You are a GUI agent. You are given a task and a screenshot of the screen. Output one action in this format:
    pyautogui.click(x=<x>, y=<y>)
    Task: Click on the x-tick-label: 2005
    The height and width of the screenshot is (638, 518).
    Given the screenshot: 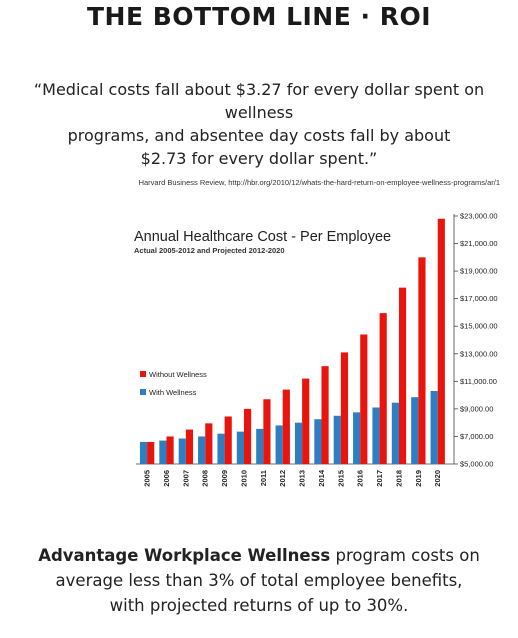 What is the action you would take?
    pyautogui.click(x=147, y=478)
    